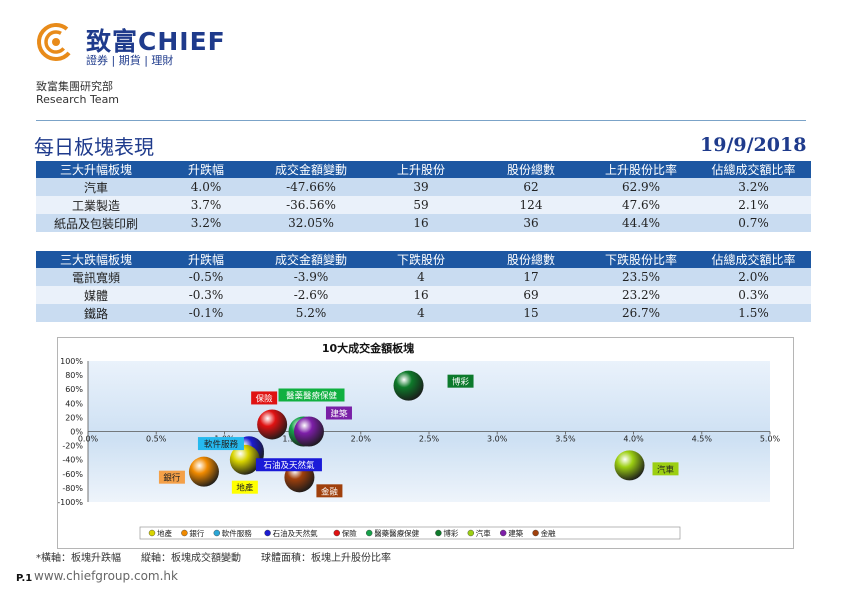  What do you see at coordinates (74, 389) in the screenshot?
I see `y-tick-label: 60%` at bounding box center [74, 389].